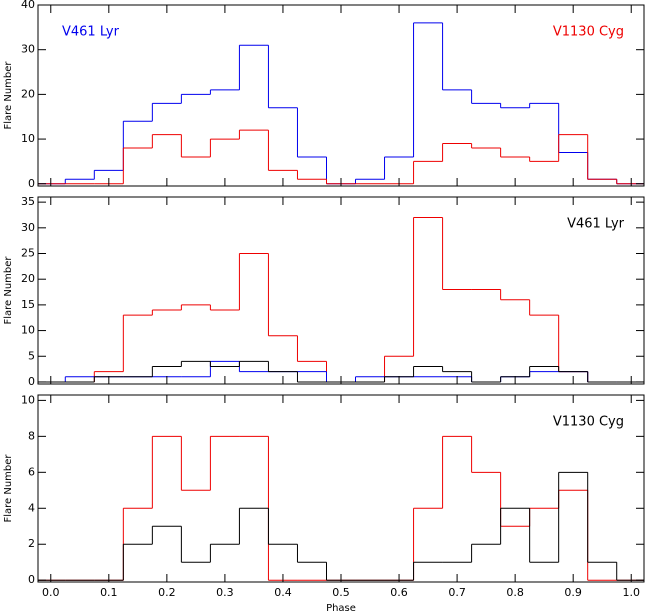  Describe the element at coordinates (31, 435) in the screenshot. I see `y-tick-label: 8` at that location.